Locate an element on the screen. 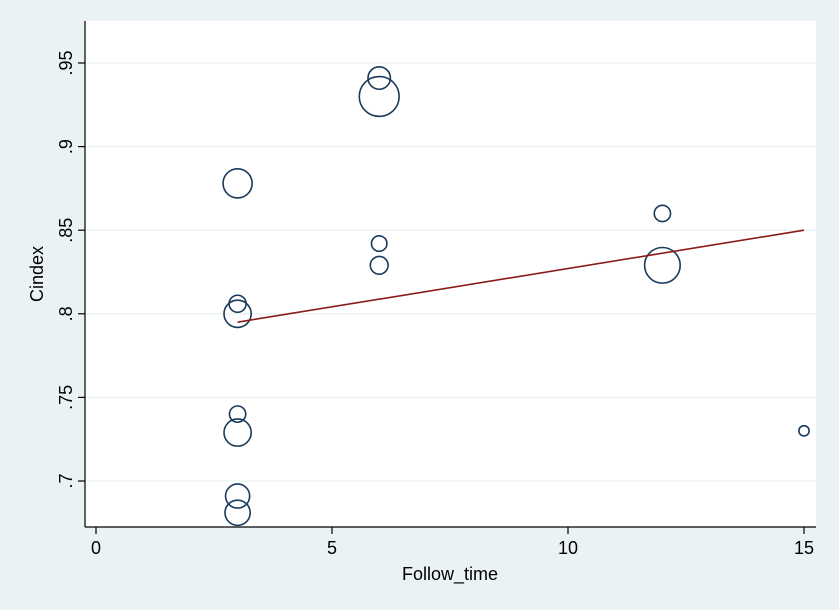 This screenshot has width=839, height=610. y-axis-ticks: .7 .75 .8 .85 .9 .95 is located at coordinates (70, 269).